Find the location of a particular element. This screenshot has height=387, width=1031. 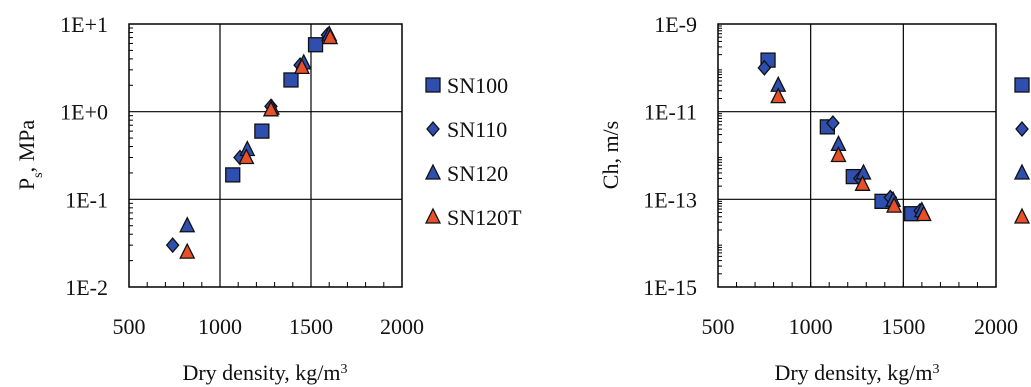

y-axis-title-left: Ps, MPa is located at coordinates (30, 155).